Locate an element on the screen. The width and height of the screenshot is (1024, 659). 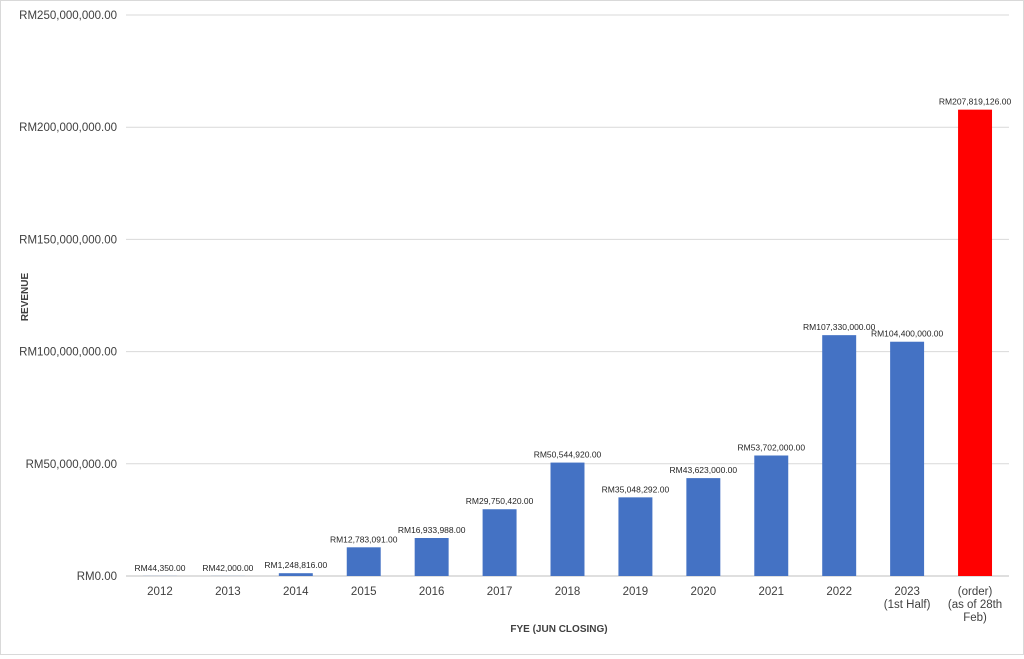
data-label: RM16,933,988.00 is located at coordinates (432, 530).